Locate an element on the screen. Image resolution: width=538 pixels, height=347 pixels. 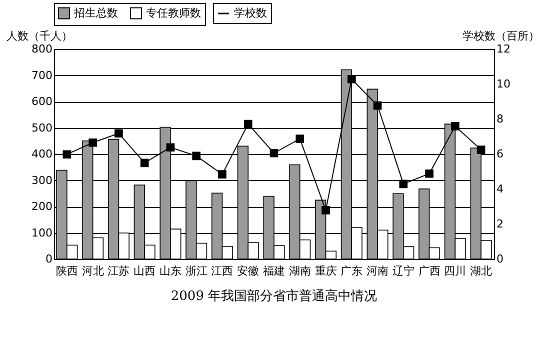
y-axis-title: 人数（千人） is located at coordinates (39, 36).